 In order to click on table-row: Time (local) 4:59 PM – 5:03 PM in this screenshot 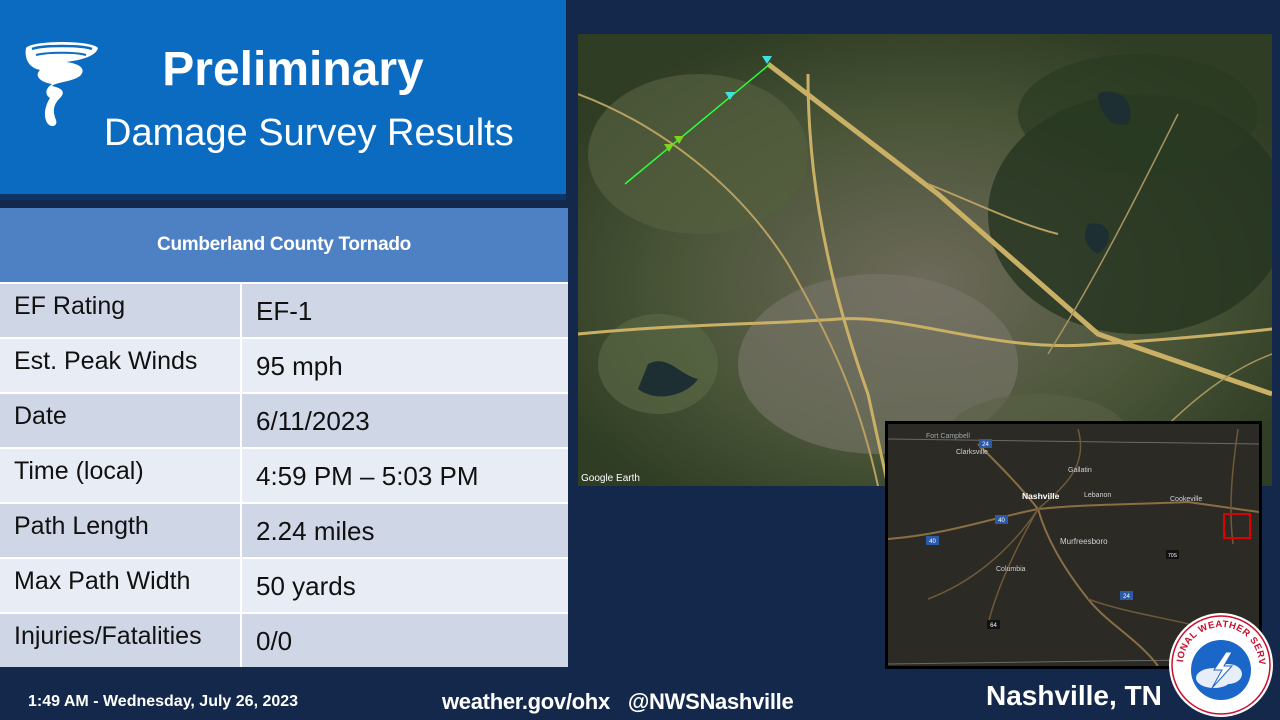, I will do `click(284, 474)`.